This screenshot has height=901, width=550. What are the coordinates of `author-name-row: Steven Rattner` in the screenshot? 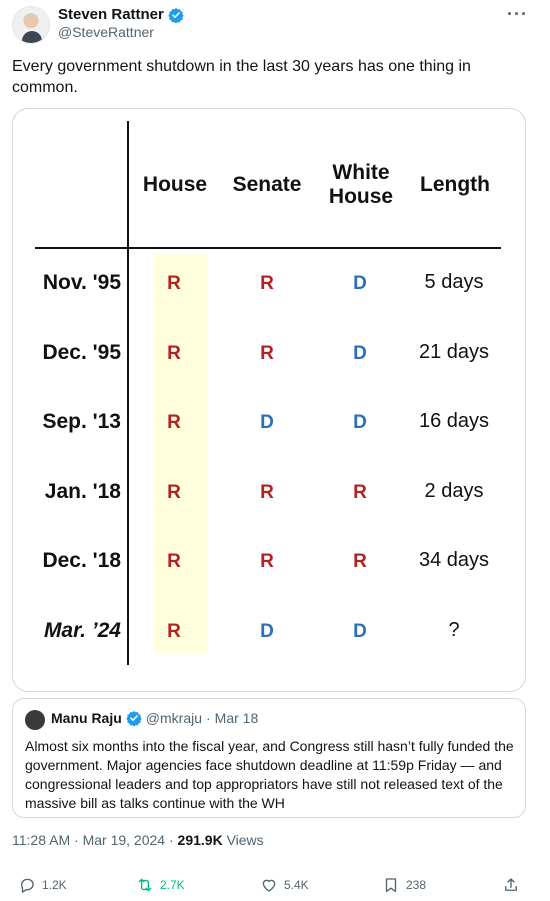 It's located at (121, 14).